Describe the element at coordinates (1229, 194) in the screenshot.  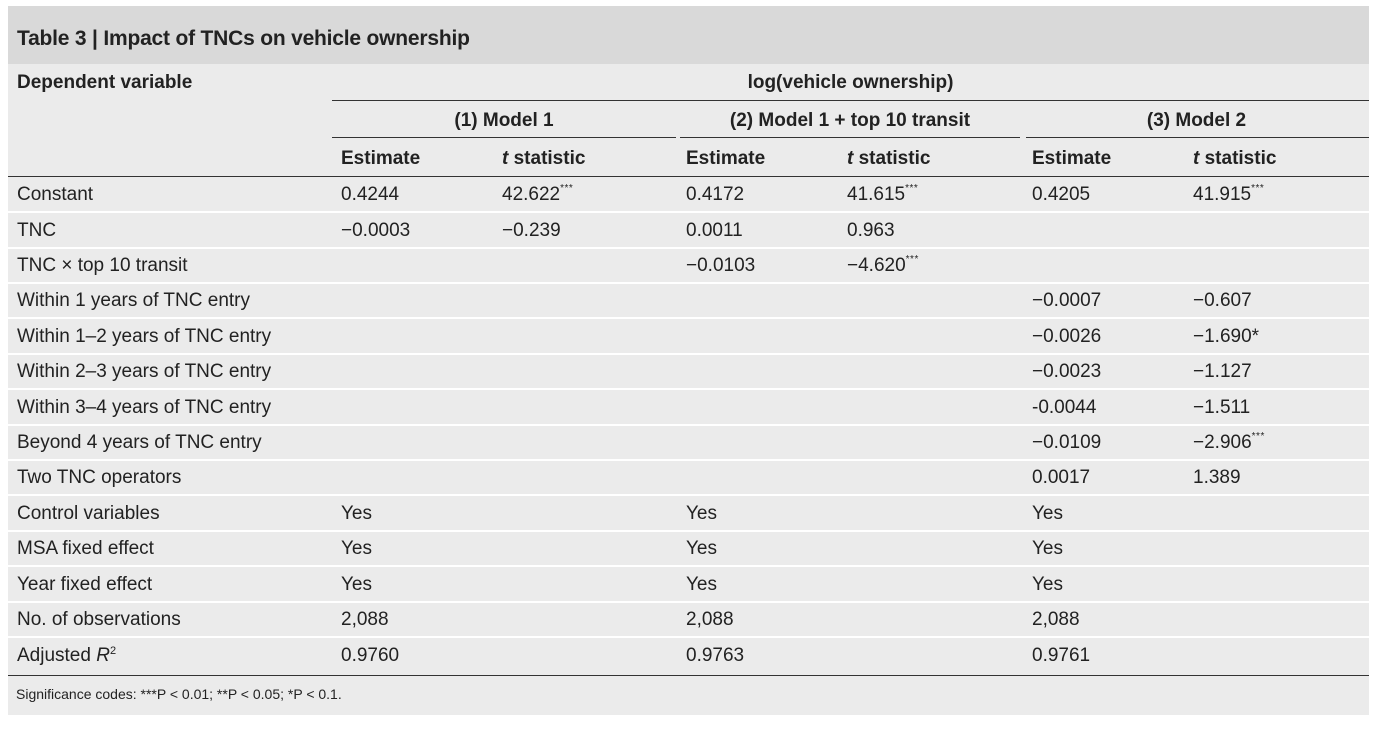
I see `t-statistic-cell: 41.915***` at that location.